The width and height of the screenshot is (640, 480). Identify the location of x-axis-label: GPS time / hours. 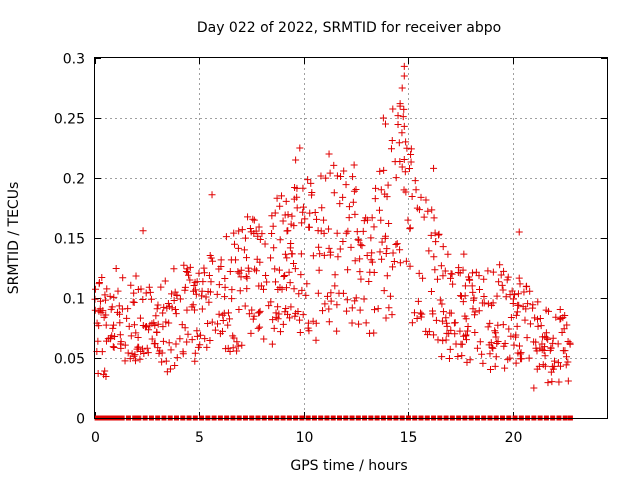
(348, 466).